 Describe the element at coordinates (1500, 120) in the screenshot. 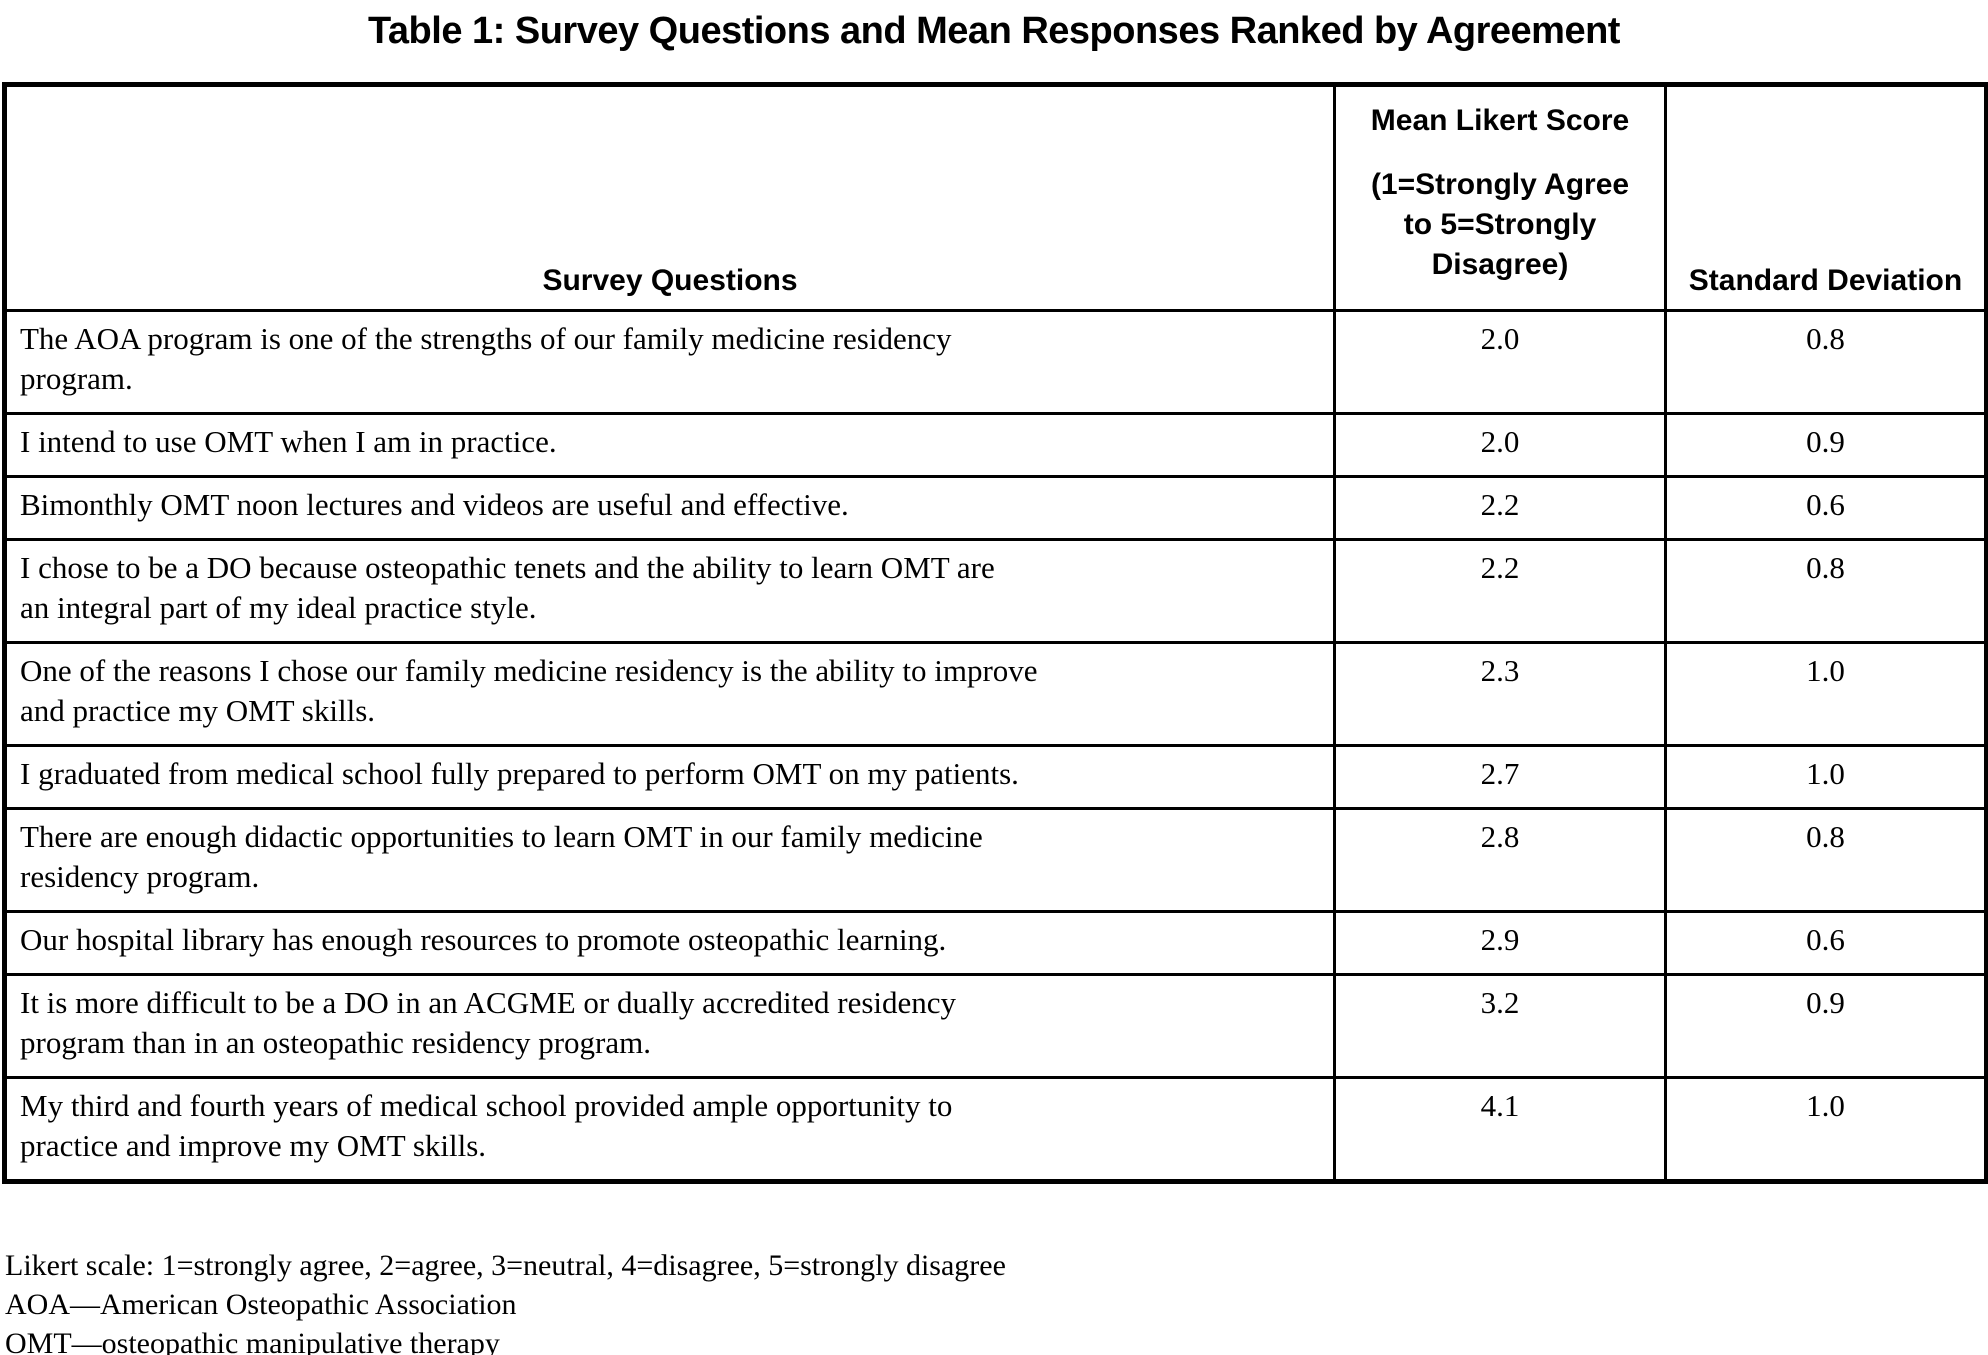

I see `likert-header-line1: Mean Likert Score` at that location.